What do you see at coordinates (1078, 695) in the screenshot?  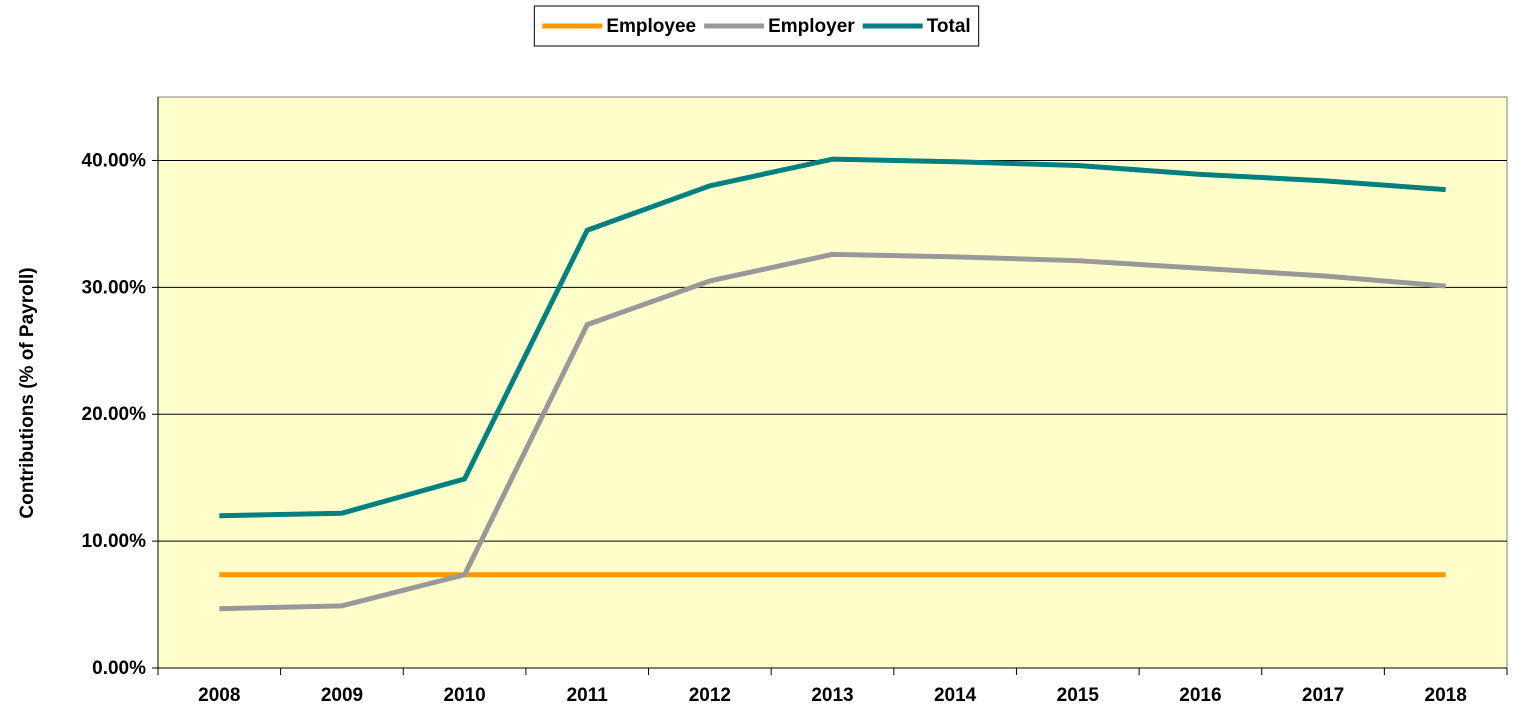 I see `x-tick-label: 2015` at bounding box center [1078, 695].